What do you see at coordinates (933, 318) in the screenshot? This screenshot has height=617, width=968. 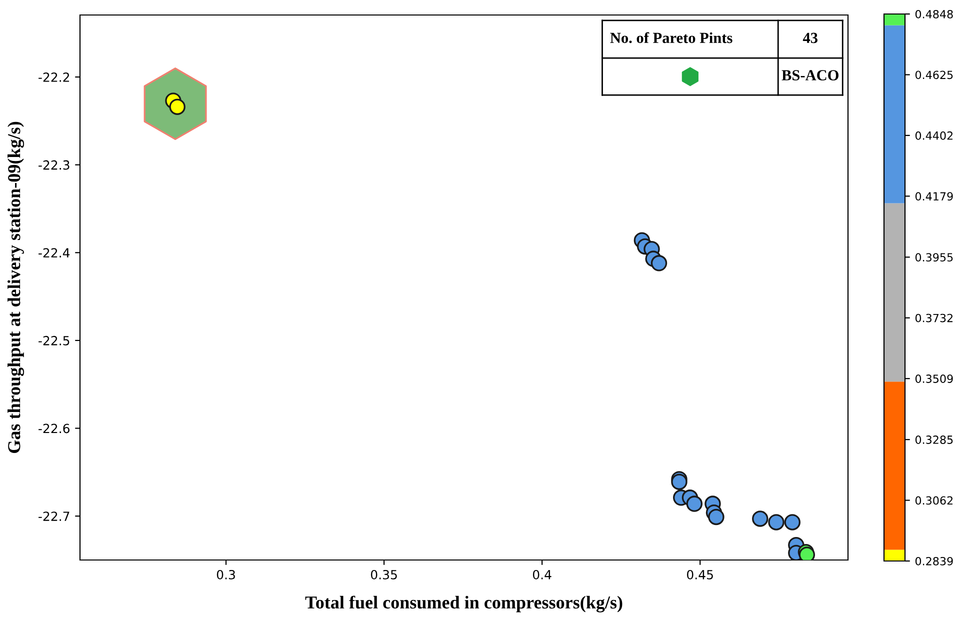 I see `color-bar-label: 0.3732` at bounding box center [933, 318].